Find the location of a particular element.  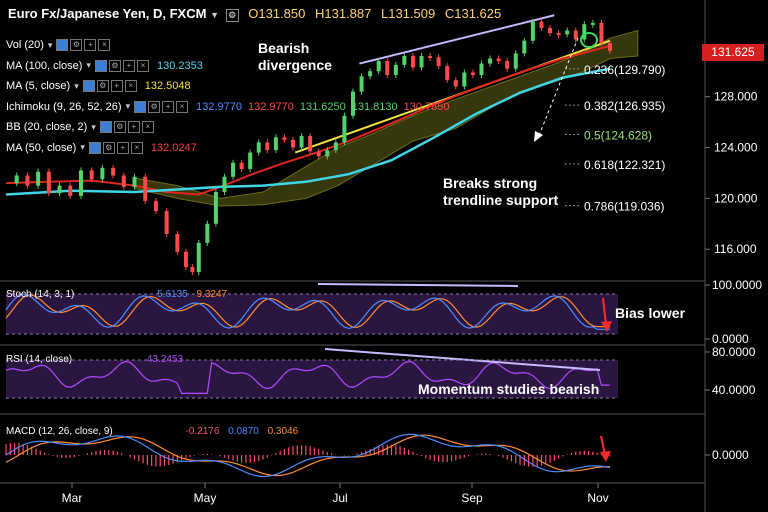

indicator-row: MA (100, close) ▾ ⚙ + × 130.2353 is located at coordinates (228, 66).